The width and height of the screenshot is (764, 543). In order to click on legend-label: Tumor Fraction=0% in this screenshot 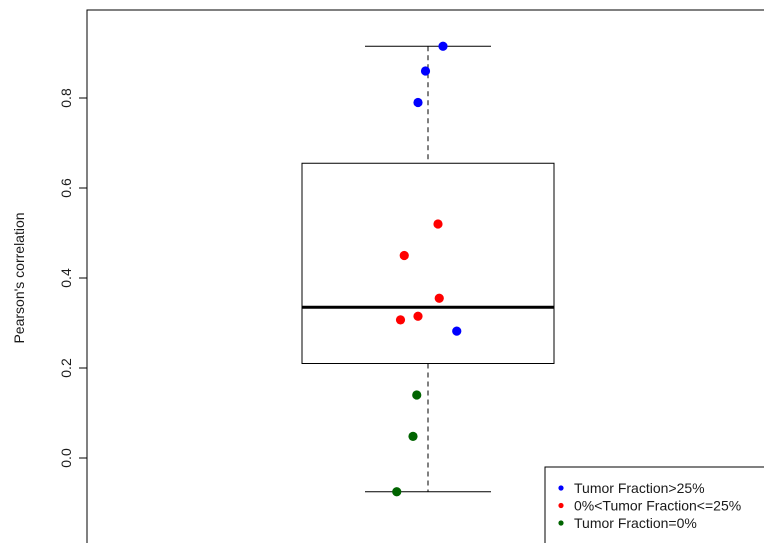, I will do `click(635, 523)`.